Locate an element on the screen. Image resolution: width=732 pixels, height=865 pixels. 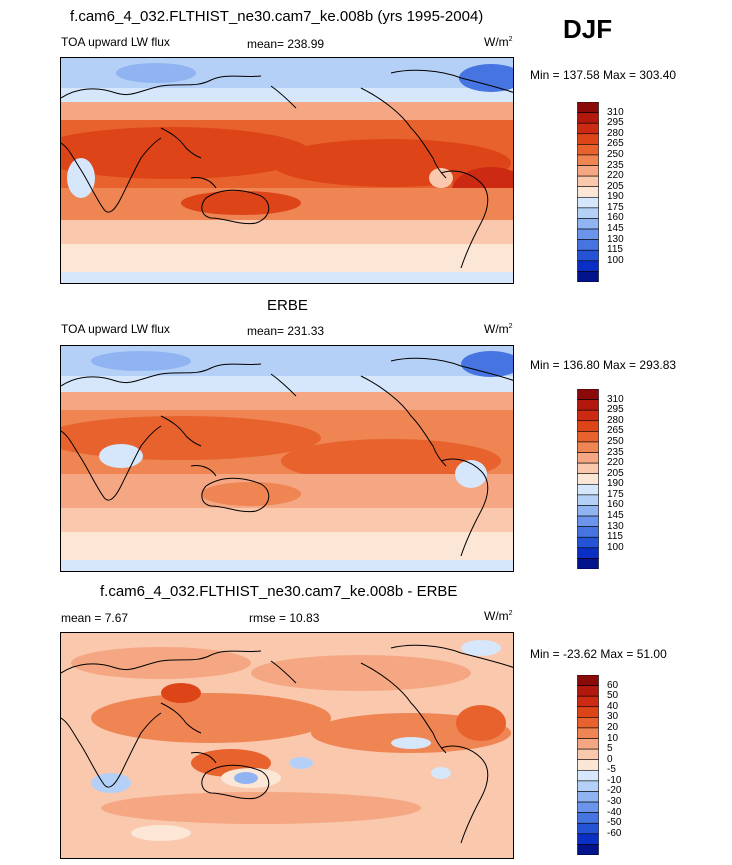
panel1-colorbar-tick-label: 220 is located at coordinates (615, 176).